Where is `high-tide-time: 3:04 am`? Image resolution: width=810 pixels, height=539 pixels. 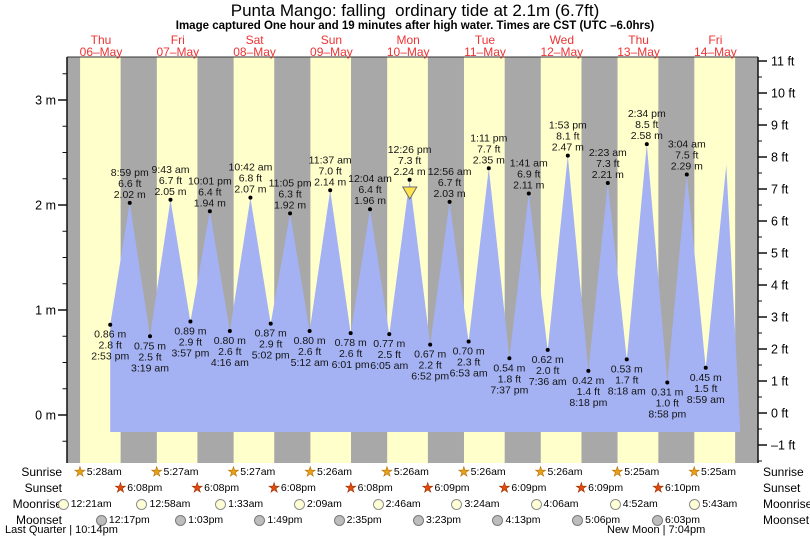
high-tide-time: 3:04 am is located at coordinates (687, 145).